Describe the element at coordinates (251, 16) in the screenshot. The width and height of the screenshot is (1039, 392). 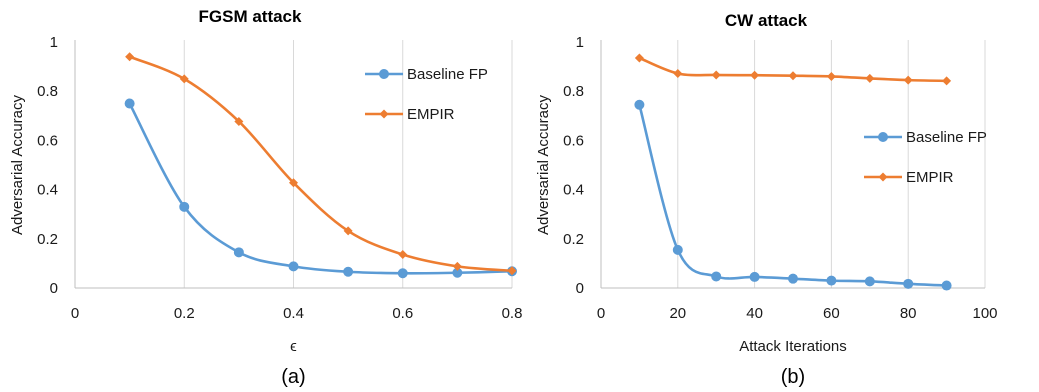
I see `chart-title: FGSM attack` at that location.